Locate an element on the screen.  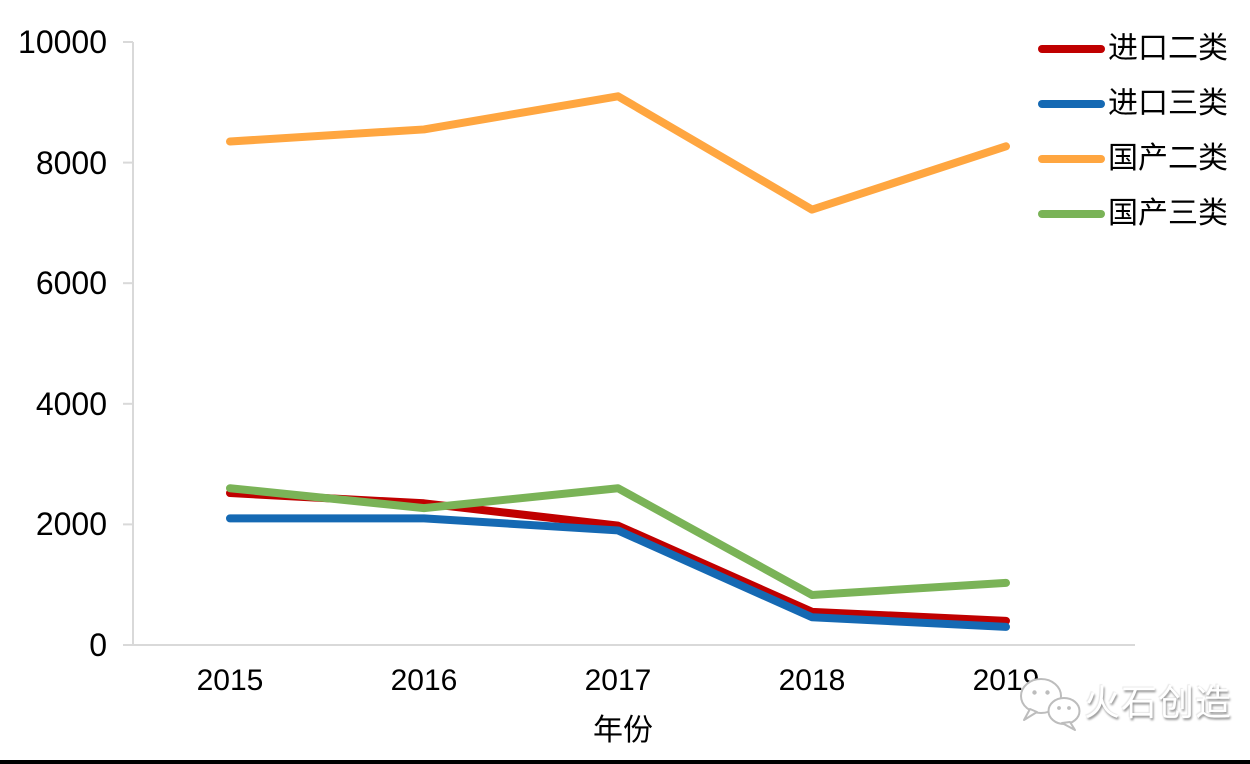
legend-label: 进口二类 is located at coordinates (1168, 48).